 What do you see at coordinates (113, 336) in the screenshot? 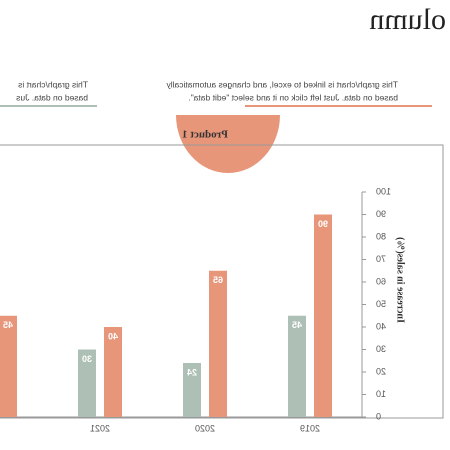
I see `value-label: 40` at bounding box center [113, 336].